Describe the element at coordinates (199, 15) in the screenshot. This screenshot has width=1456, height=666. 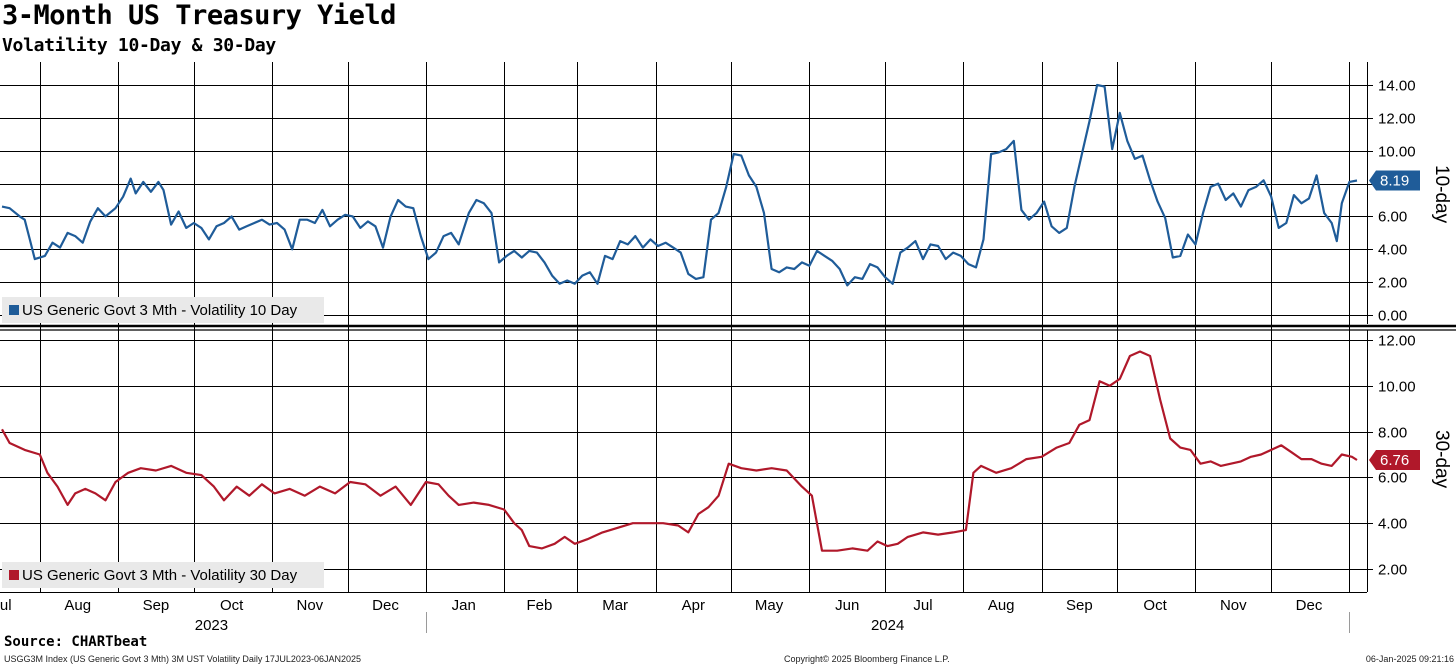
I see `chart-title: 3-Month US Treasury Yield` at that location.